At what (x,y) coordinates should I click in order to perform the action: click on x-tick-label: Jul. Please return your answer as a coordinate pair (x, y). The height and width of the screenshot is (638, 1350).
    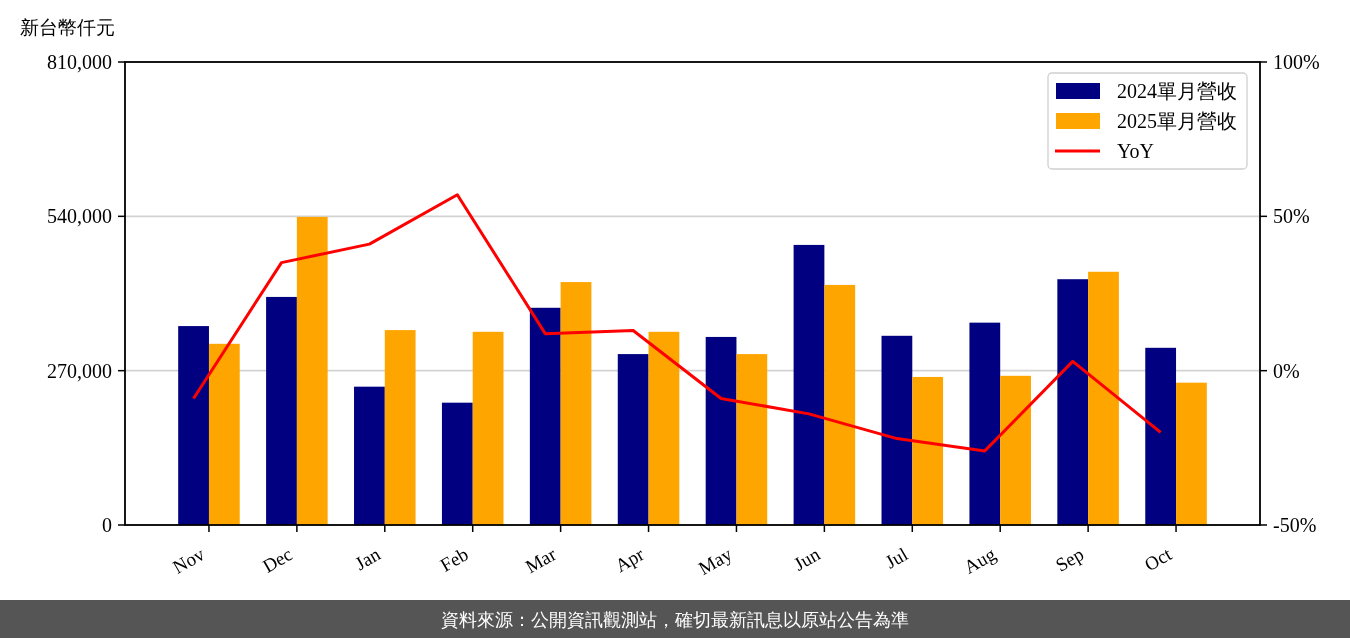
    Looking at the image, I should click on (896, 558).